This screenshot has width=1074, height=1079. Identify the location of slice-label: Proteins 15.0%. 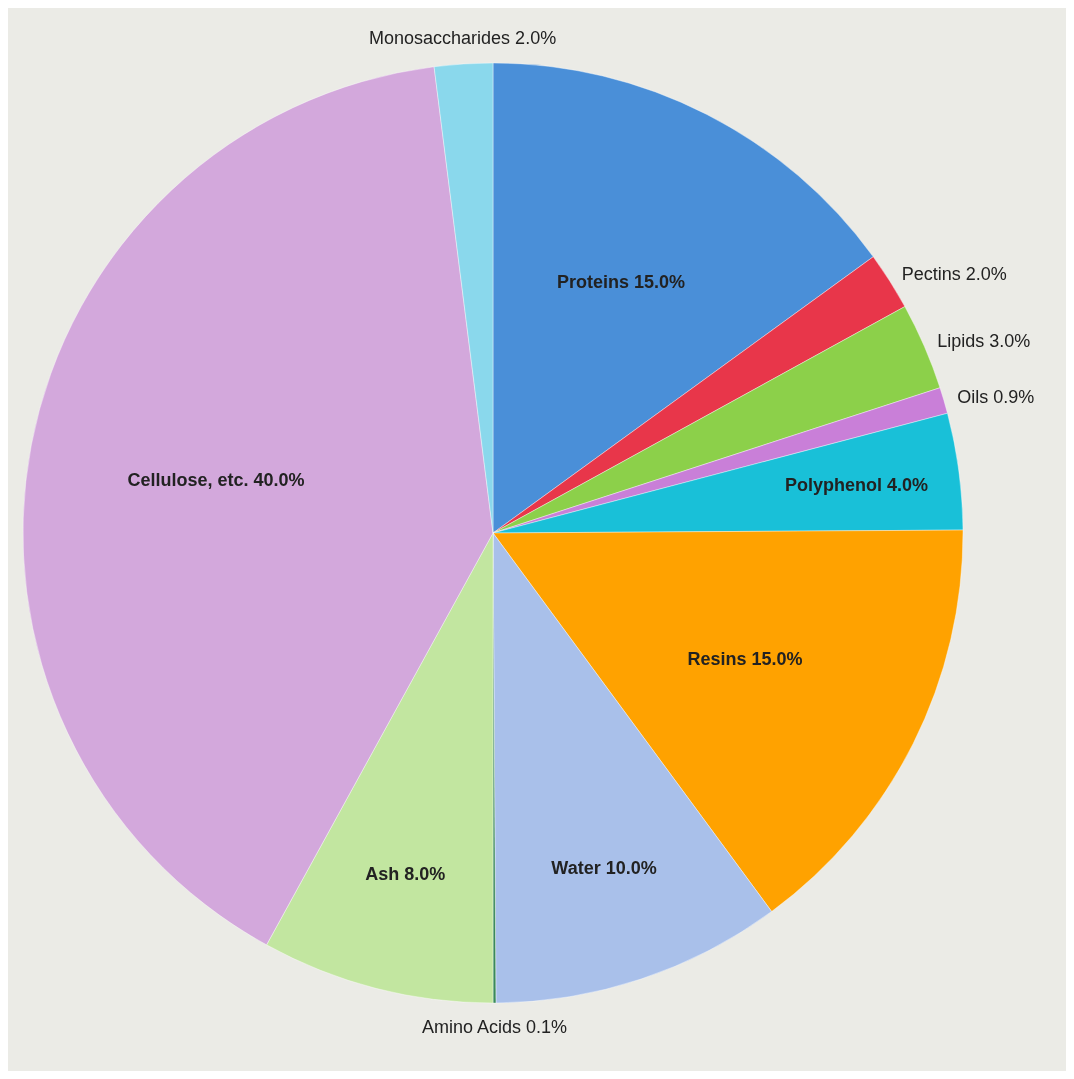
(621, 281).